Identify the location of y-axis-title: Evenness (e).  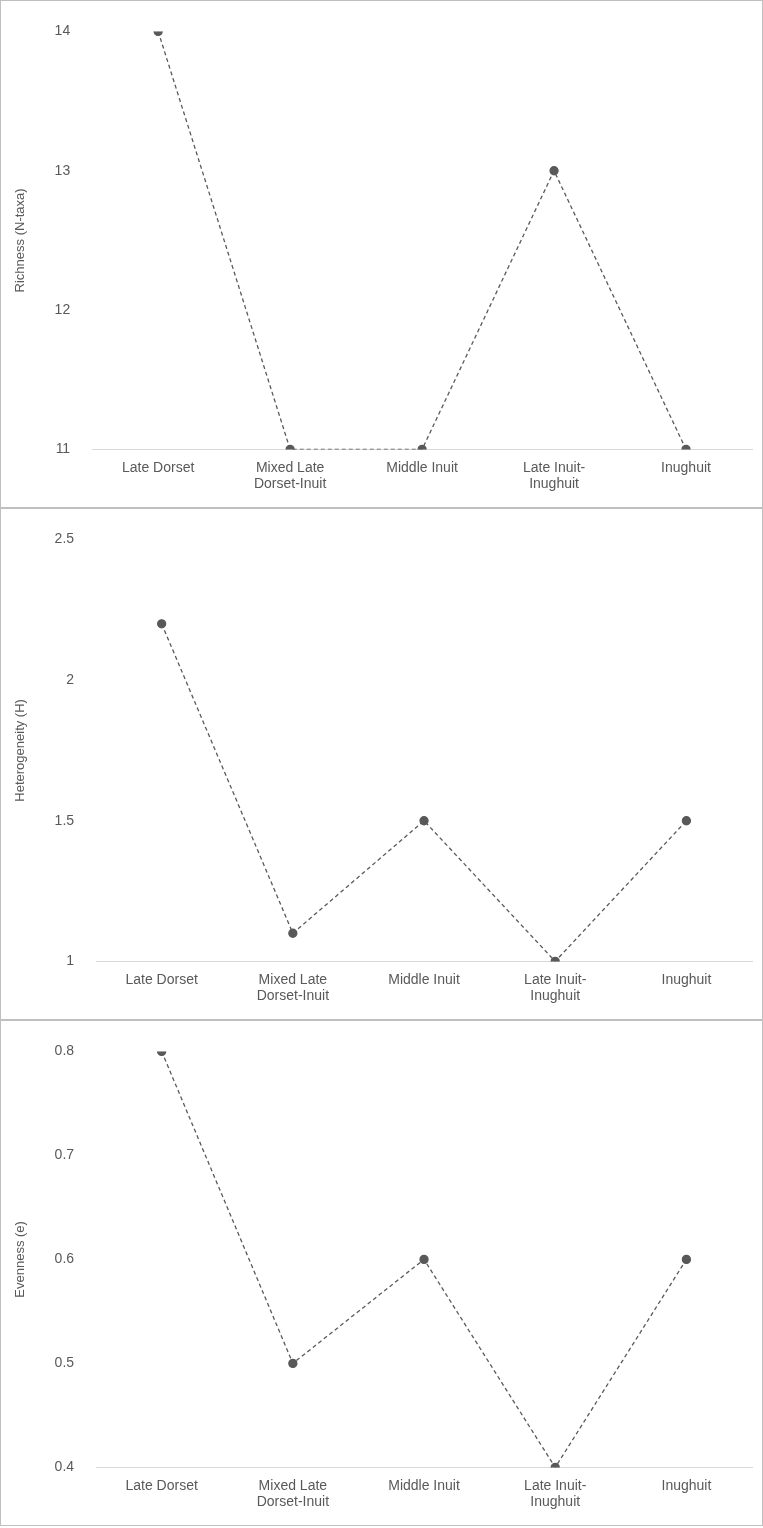
(20, 1259).